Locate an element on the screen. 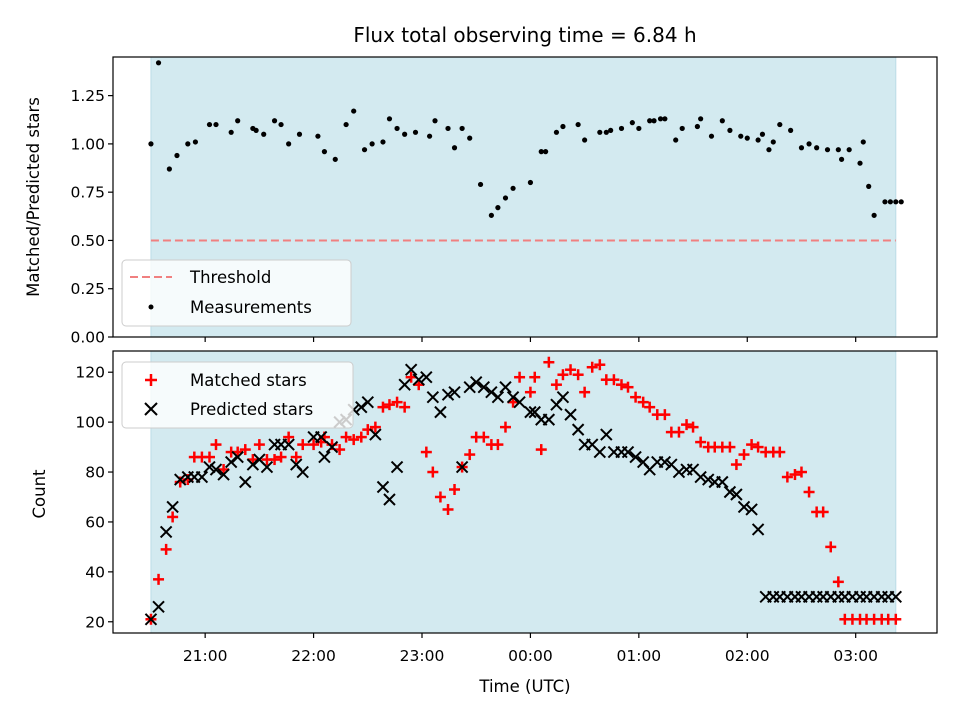 This screenshot has height=720, width=960. legend-predicted-label: Predicted stars is located at coordinates (251, 409).